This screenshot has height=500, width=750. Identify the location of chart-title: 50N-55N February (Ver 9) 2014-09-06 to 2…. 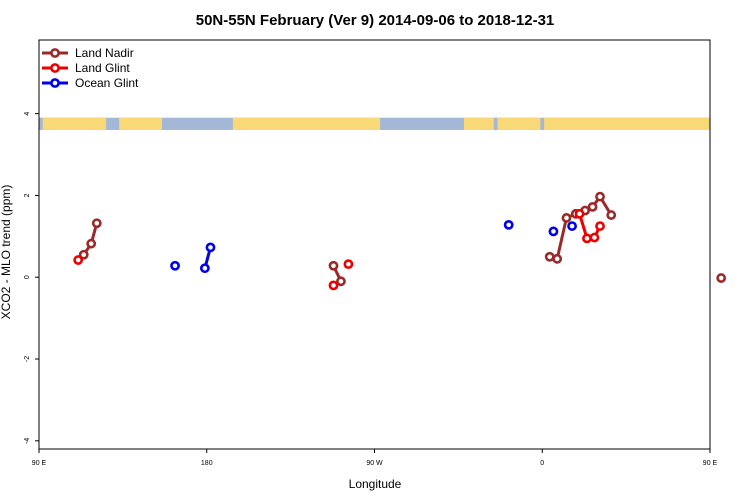
(375, 20).